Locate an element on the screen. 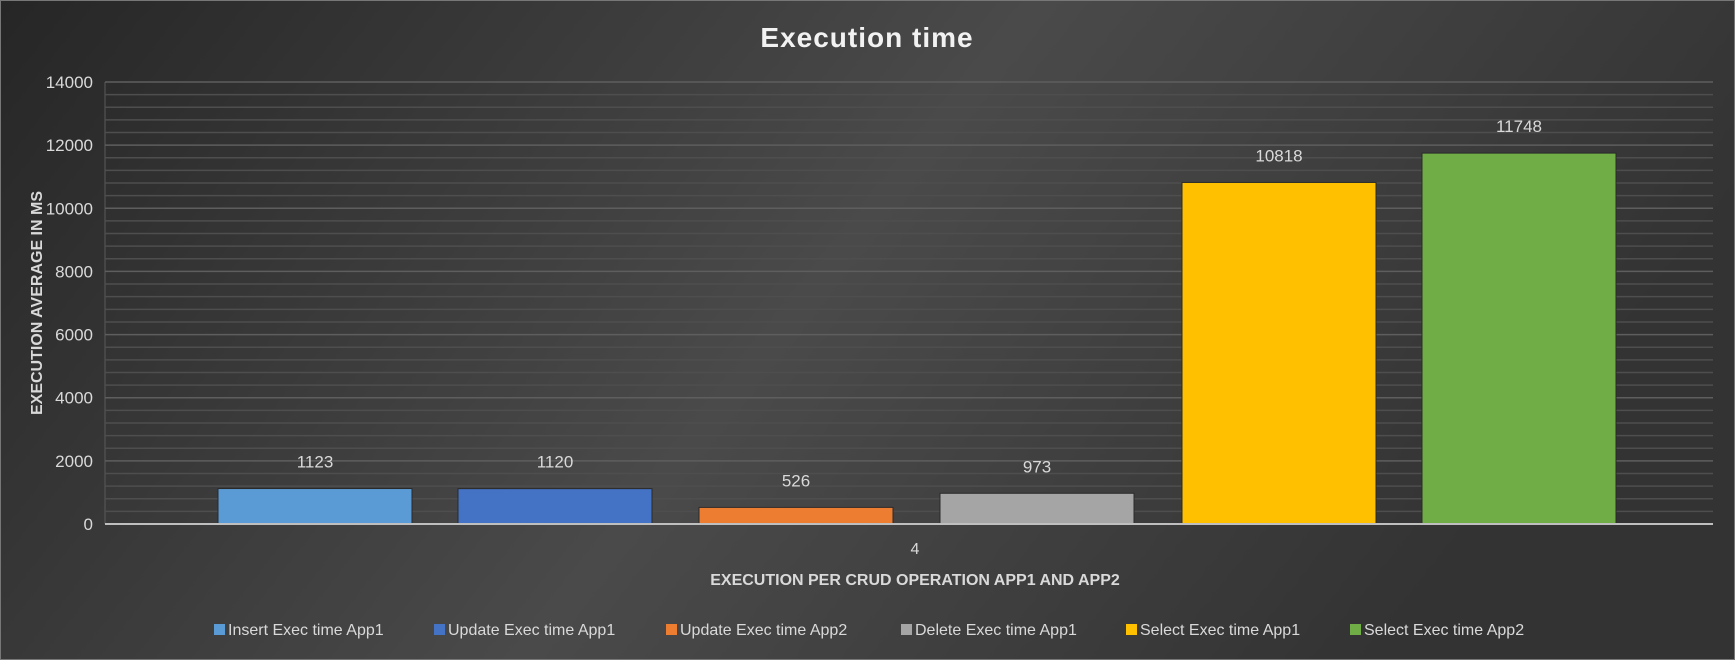 The height and width of the screenshot is (660, 1735). legend-label: Select Exec time App2 is located at coordinates (1444, 630).